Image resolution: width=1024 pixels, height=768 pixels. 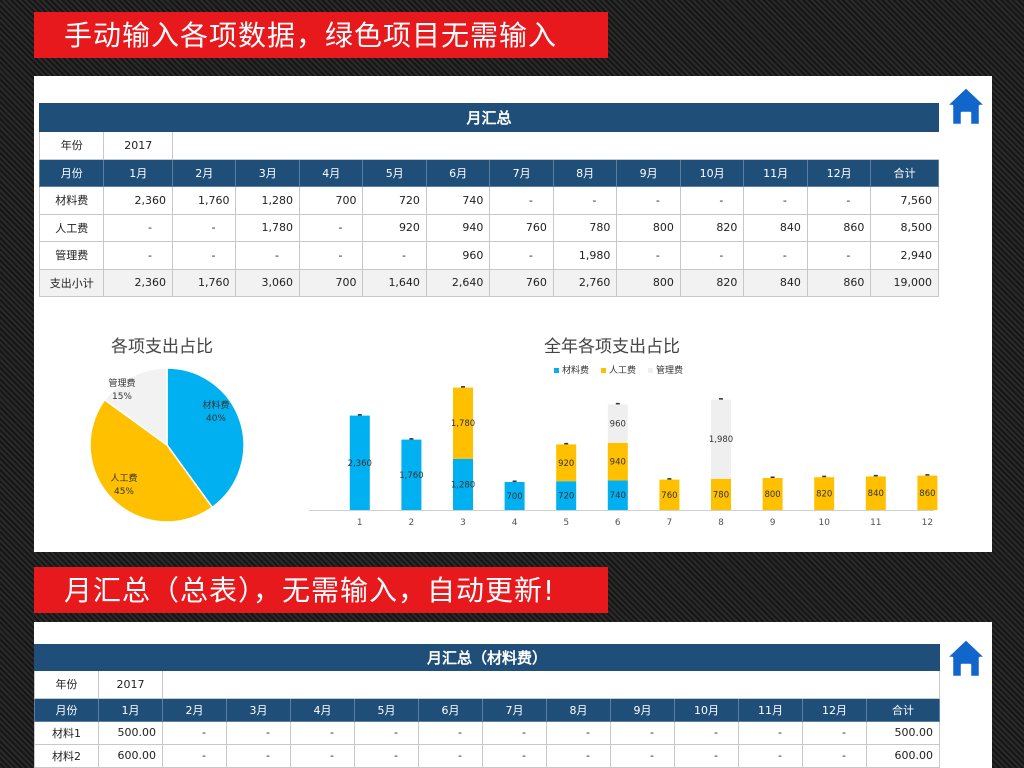 What do you see at coordinates (359, 415) in the screenshot?
I see `bar-top-marker` at bounding box center [359, 415].